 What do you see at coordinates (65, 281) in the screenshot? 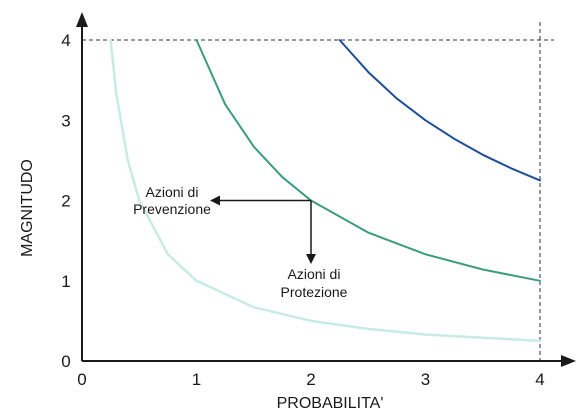
I see `y-tick-label: 1` at bounding box center [65, 281].